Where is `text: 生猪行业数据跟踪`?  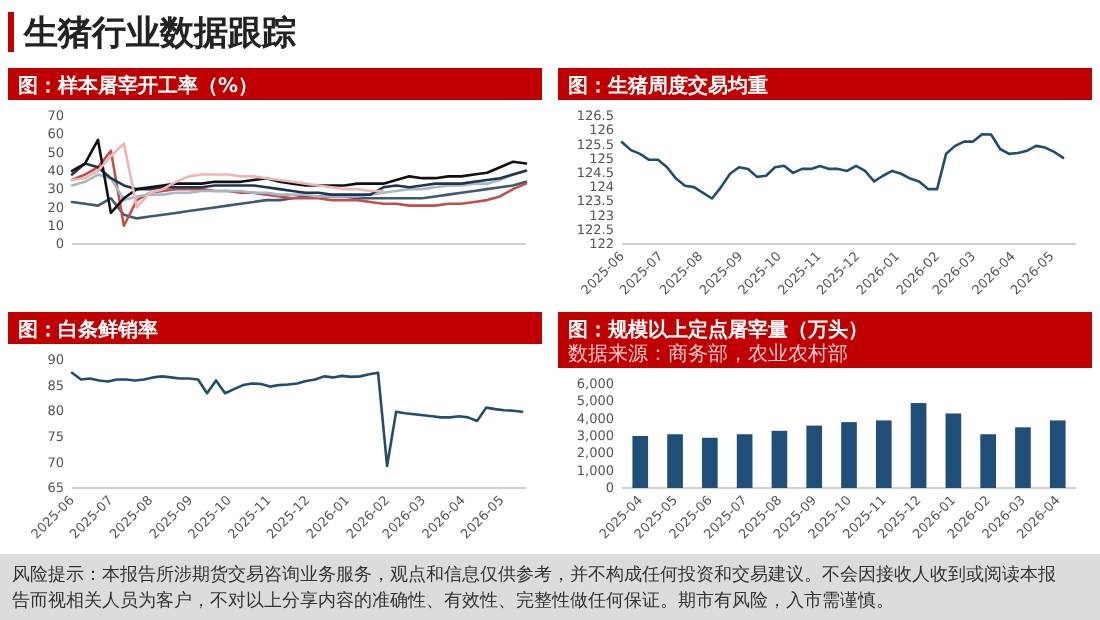
text: 生猪行业数据跟踪 is located at coordinates (159, 34).